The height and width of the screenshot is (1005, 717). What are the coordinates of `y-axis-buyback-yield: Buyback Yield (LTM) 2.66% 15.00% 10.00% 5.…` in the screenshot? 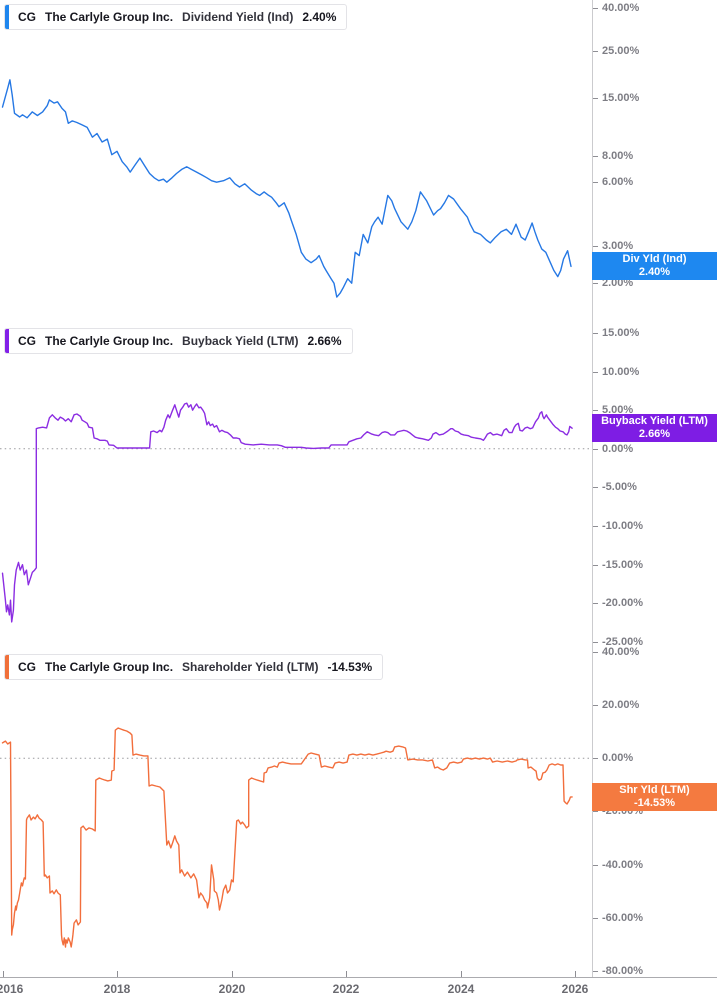 It's located at (654, 485).